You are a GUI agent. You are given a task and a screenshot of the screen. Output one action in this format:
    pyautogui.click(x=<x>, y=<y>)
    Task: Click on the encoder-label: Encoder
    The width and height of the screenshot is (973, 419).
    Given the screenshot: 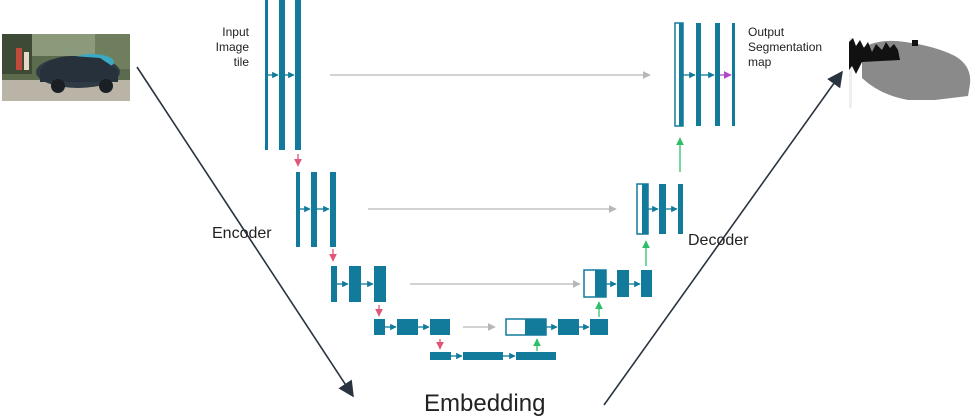 What is the action you would take?
    pyautogui.click(x=242, y=233)
    